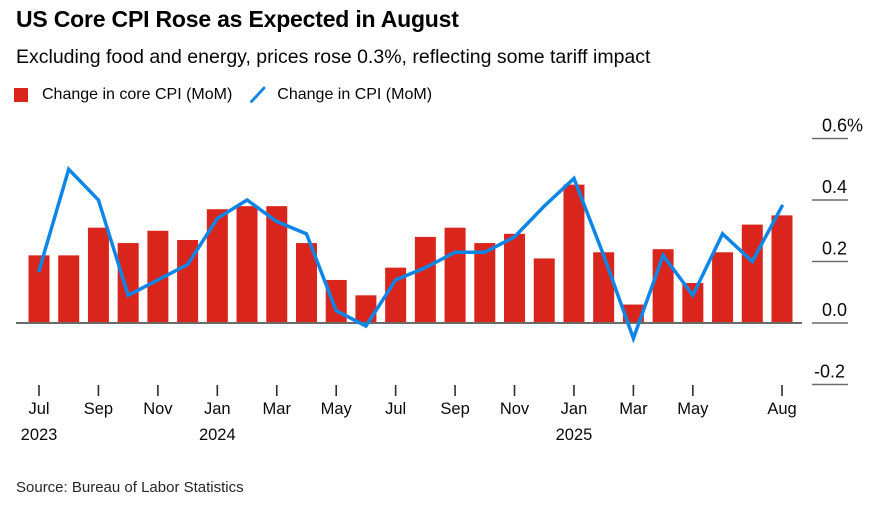  I want to click on core-cpi-bar-jul-2025, so click(752, 273).